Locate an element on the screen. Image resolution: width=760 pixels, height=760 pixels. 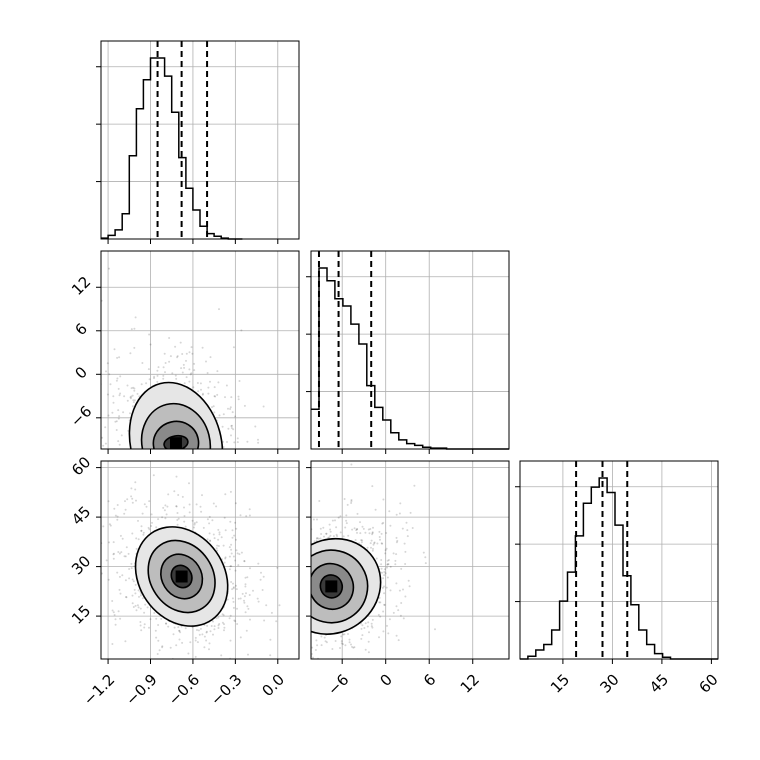
pair-panel-0-2-content is located at coordinates (191, 566).